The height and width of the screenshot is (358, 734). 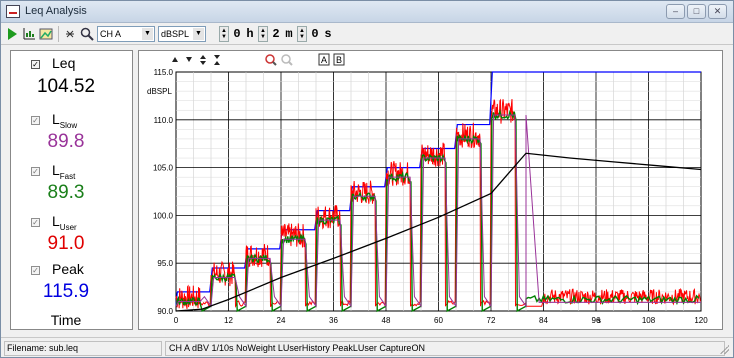 What do you see at coordinates (64, 171) in the screenshot?
I see `lfast-label: LFast` at bounding box center [64, 171].